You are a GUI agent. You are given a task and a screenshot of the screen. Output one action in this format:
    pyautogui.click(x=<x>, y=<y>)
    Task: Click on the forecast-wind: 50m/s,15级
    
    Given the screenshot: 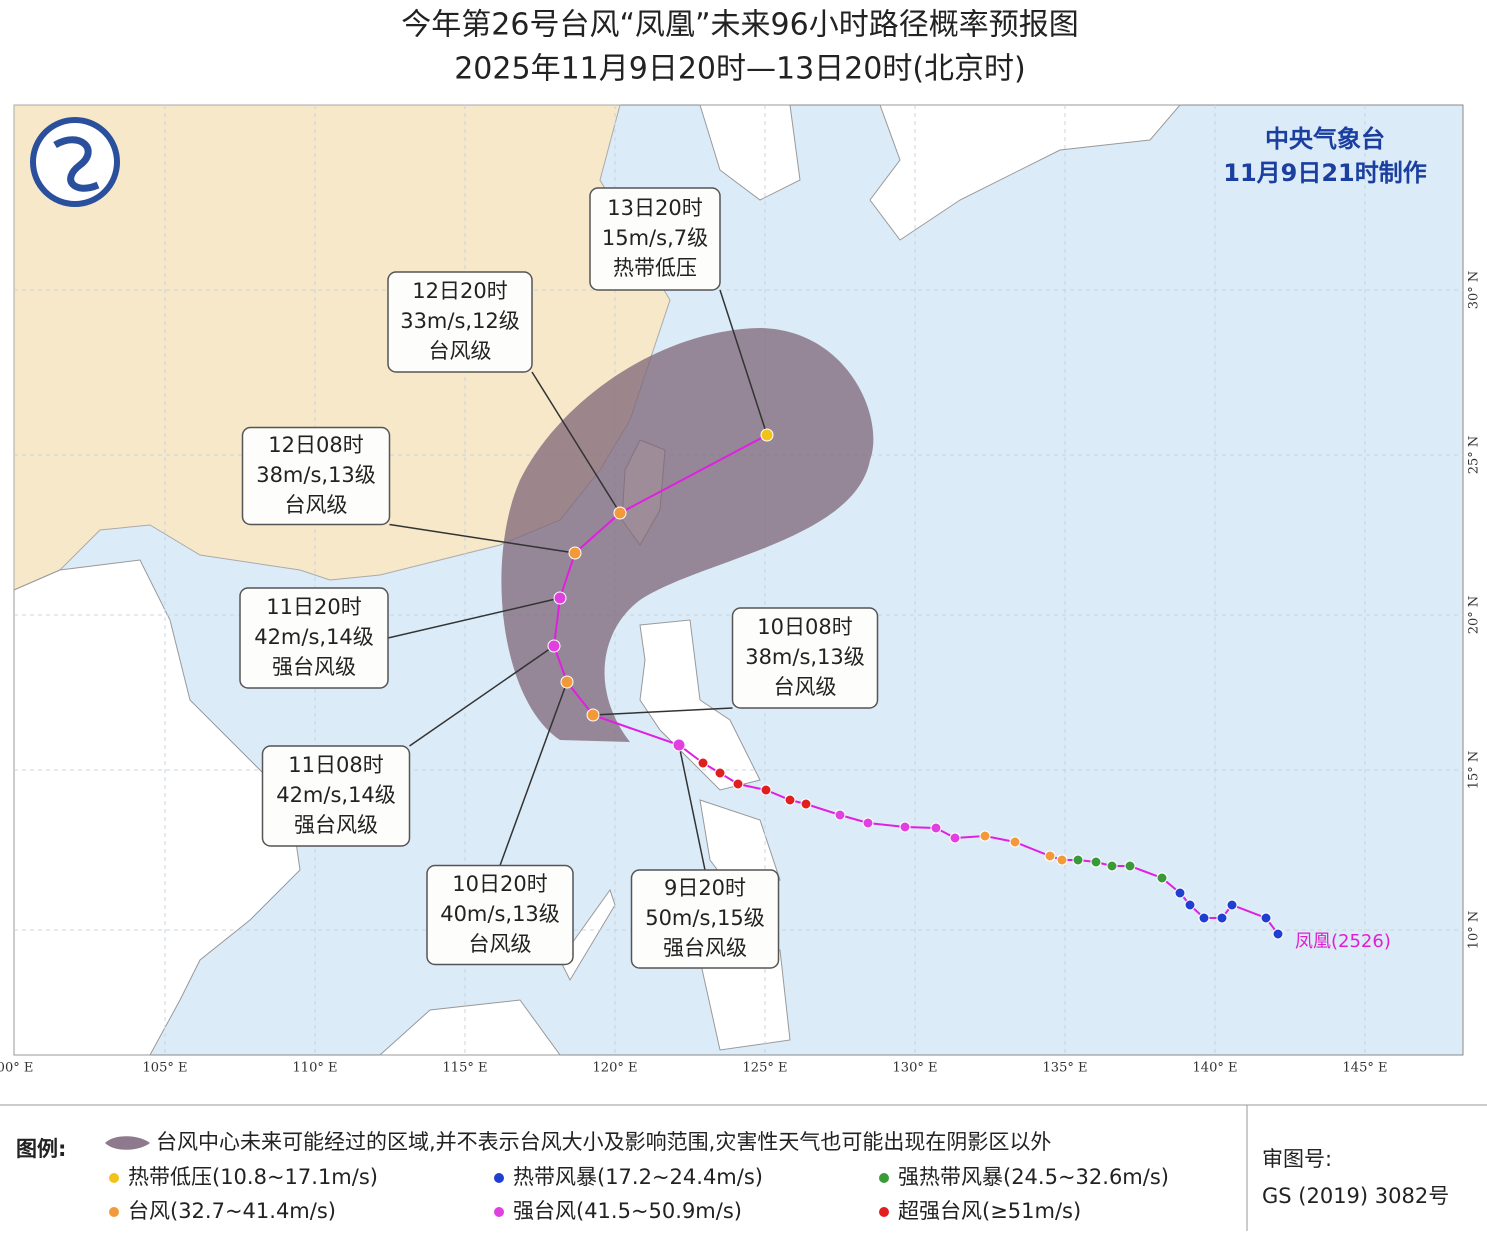 What is the action you would take?
    pyautogui.click(x=705, y=918)
    